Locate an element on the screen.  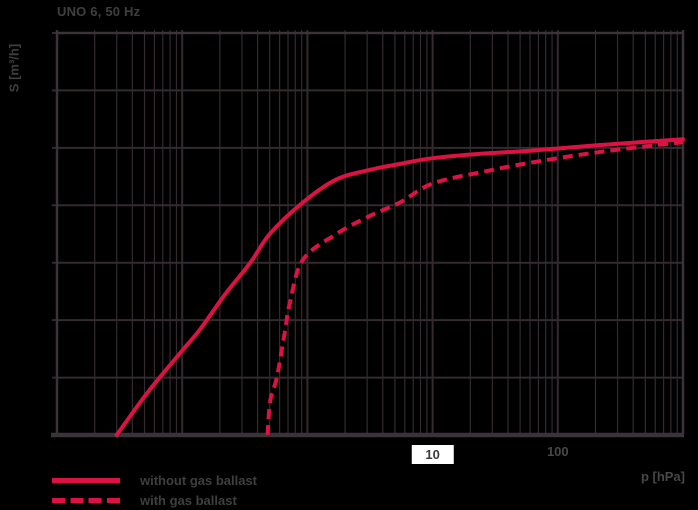
legend-swatch-dashed-line is located at coordinates (86, 500).